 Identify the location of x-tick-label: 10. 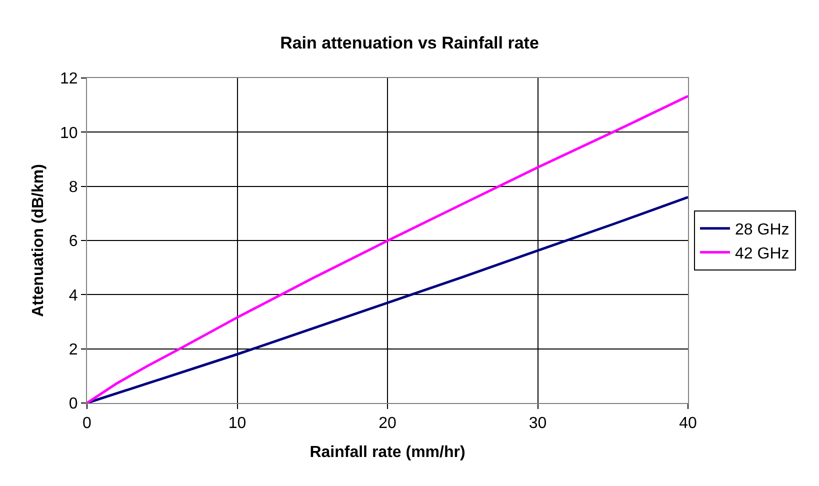
(237, 423).